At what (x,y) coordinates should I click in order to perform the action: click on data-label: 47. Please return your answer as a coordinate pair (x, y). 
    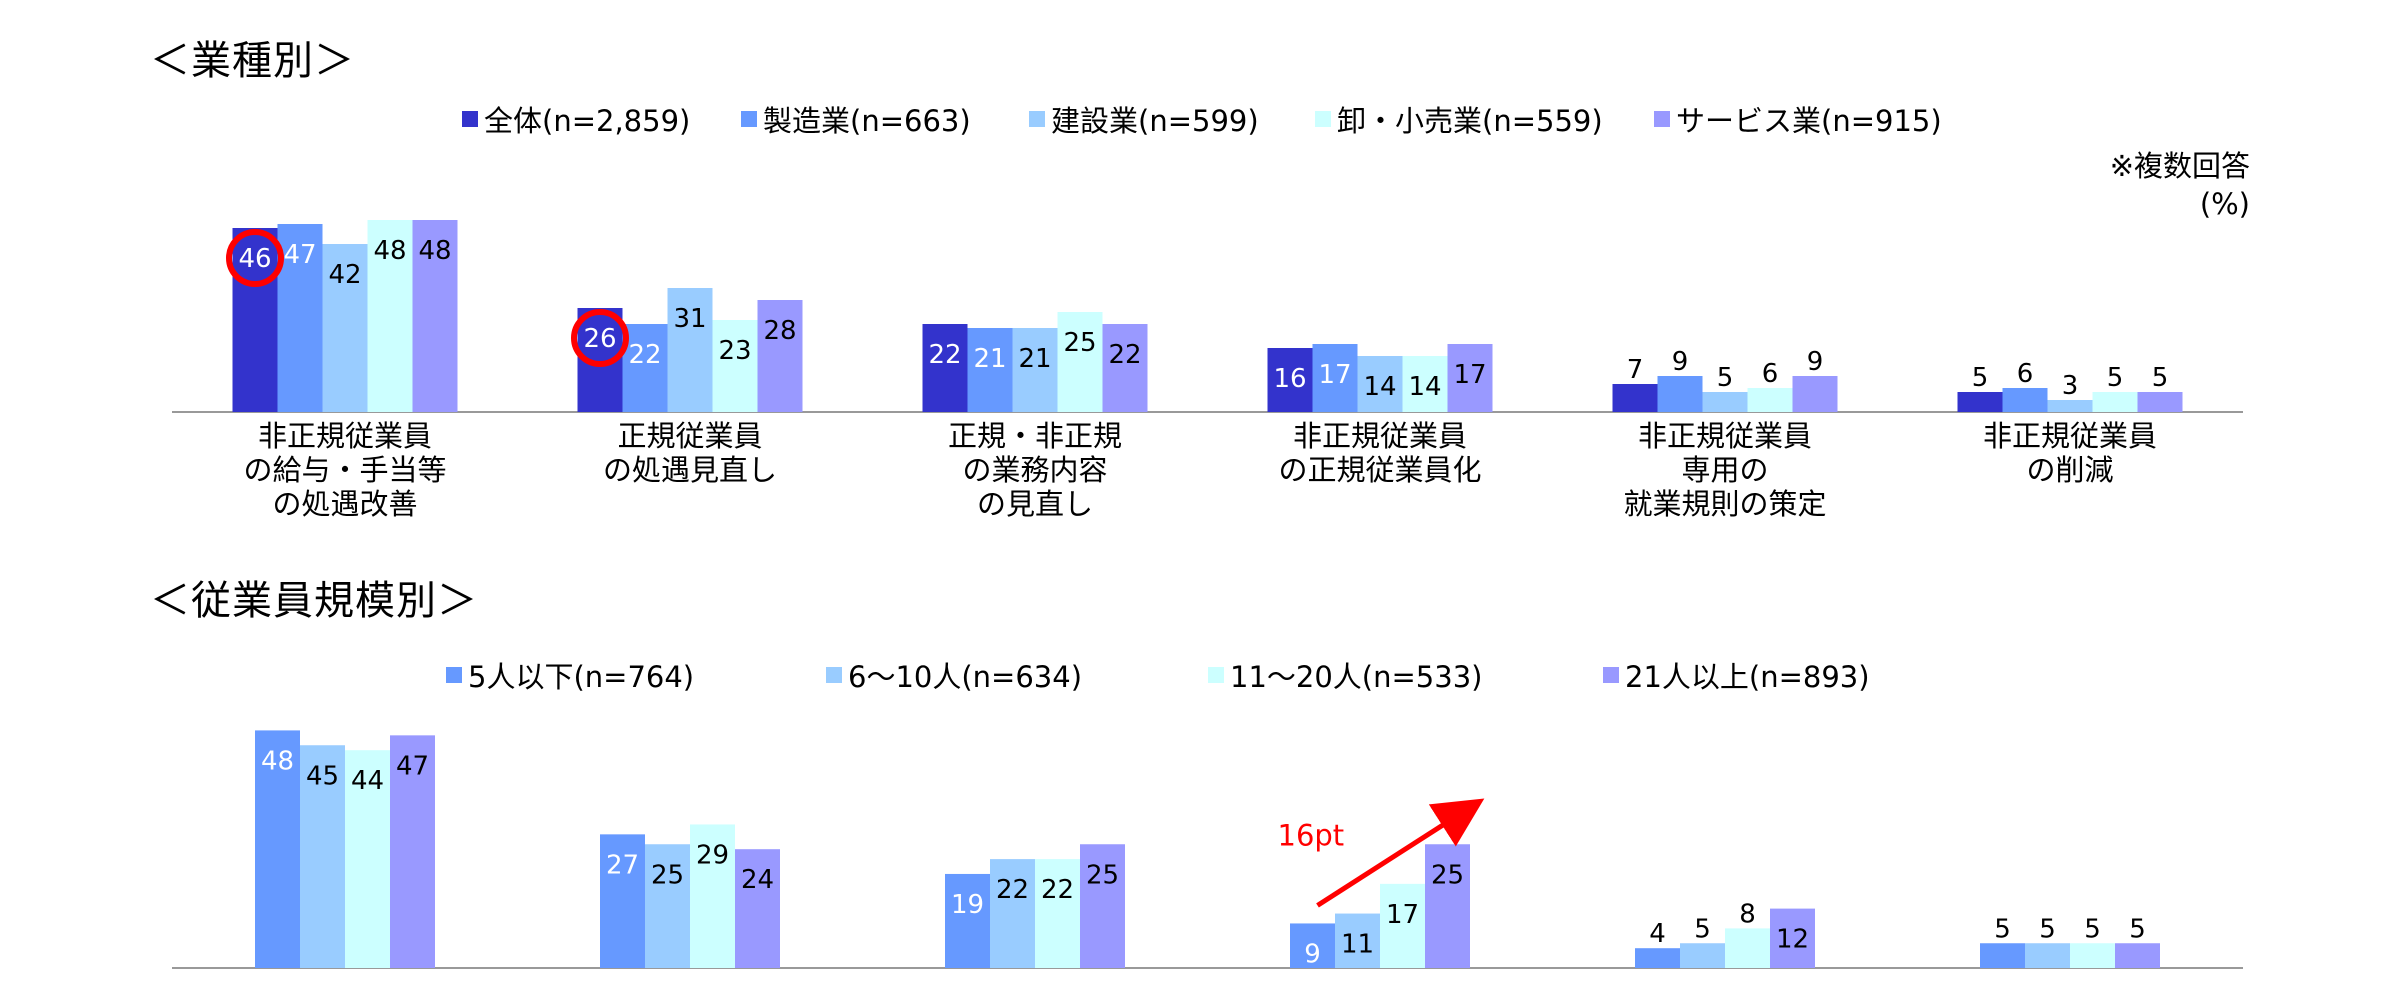
    Looking at the image, I should click on (299, 255).